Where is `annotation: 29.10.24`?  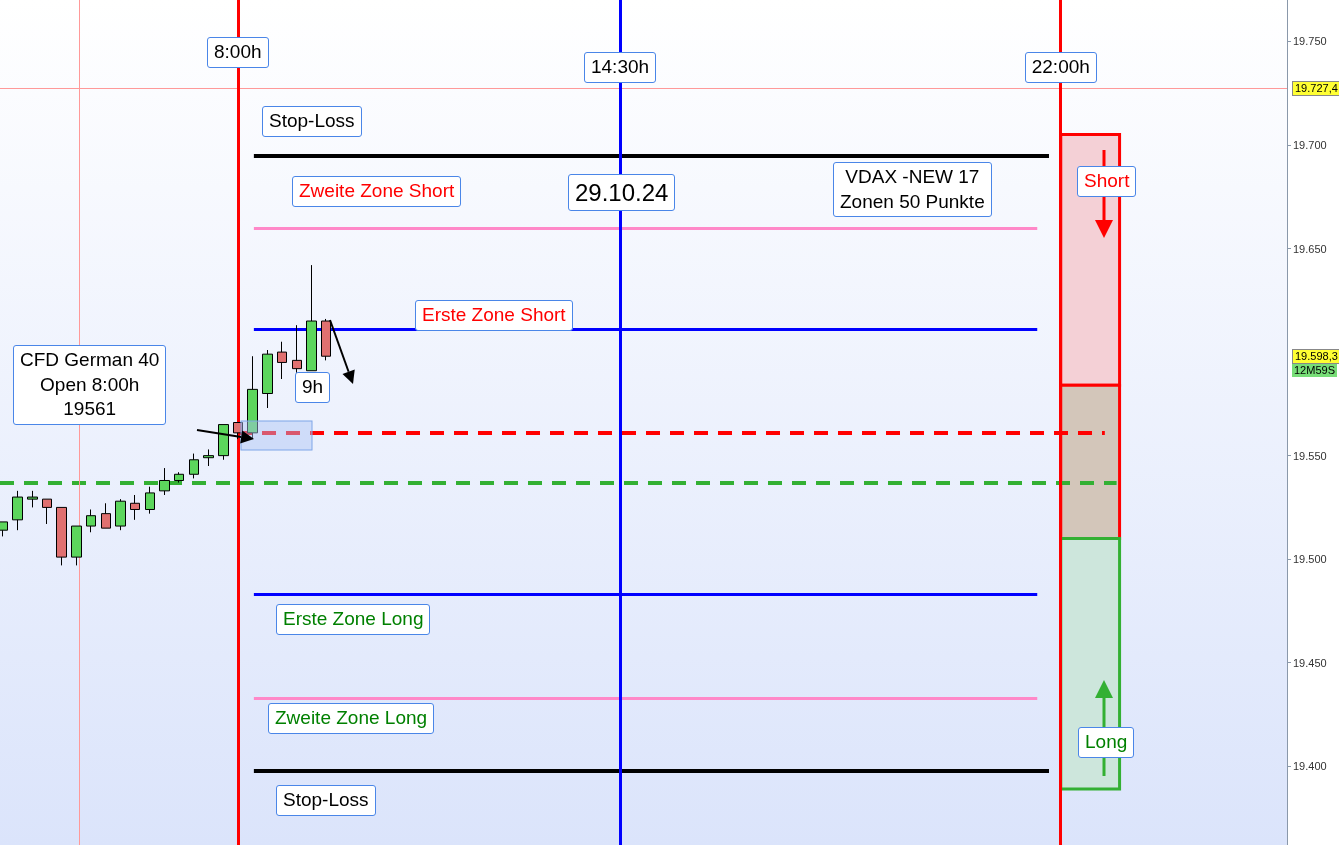
annotation: 29.10.24 is located at coordinates (622, 193).